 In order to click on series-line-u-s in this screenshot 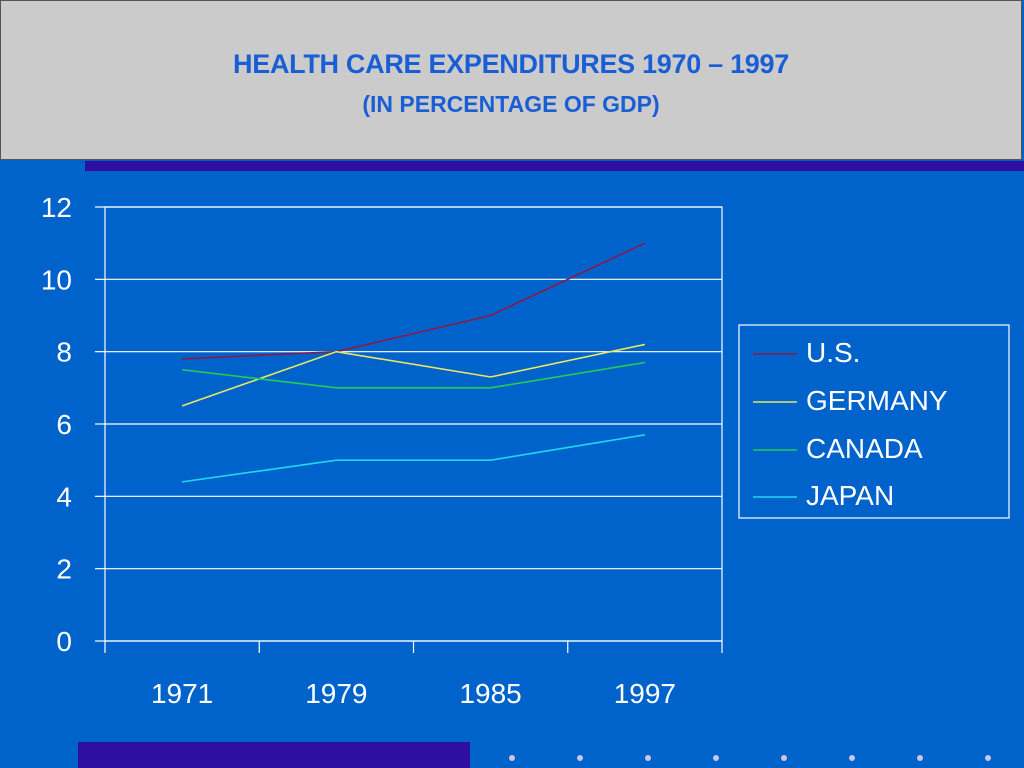, I will do `click(414, 301)`.